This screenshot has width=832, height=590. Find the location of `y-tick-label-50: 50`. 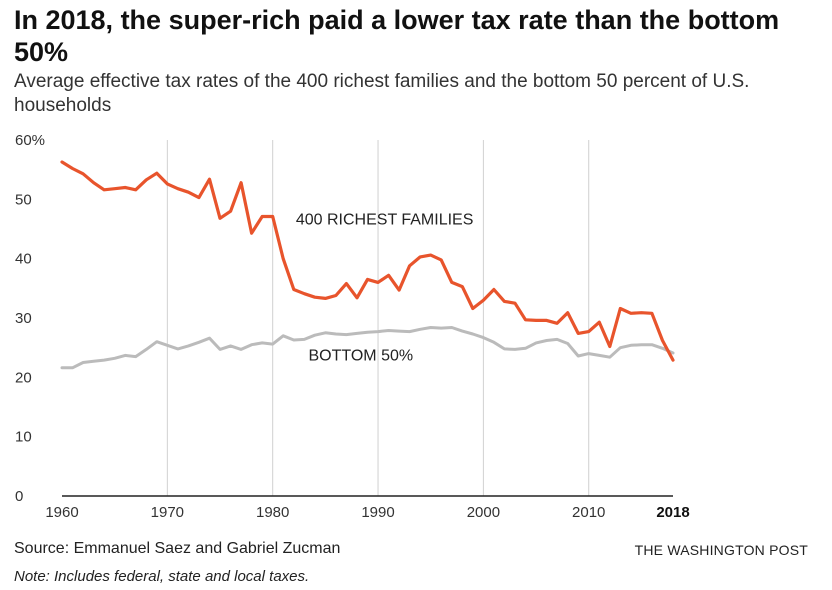

y-tick-label-50: 50 is located at coordinates (23, 199).